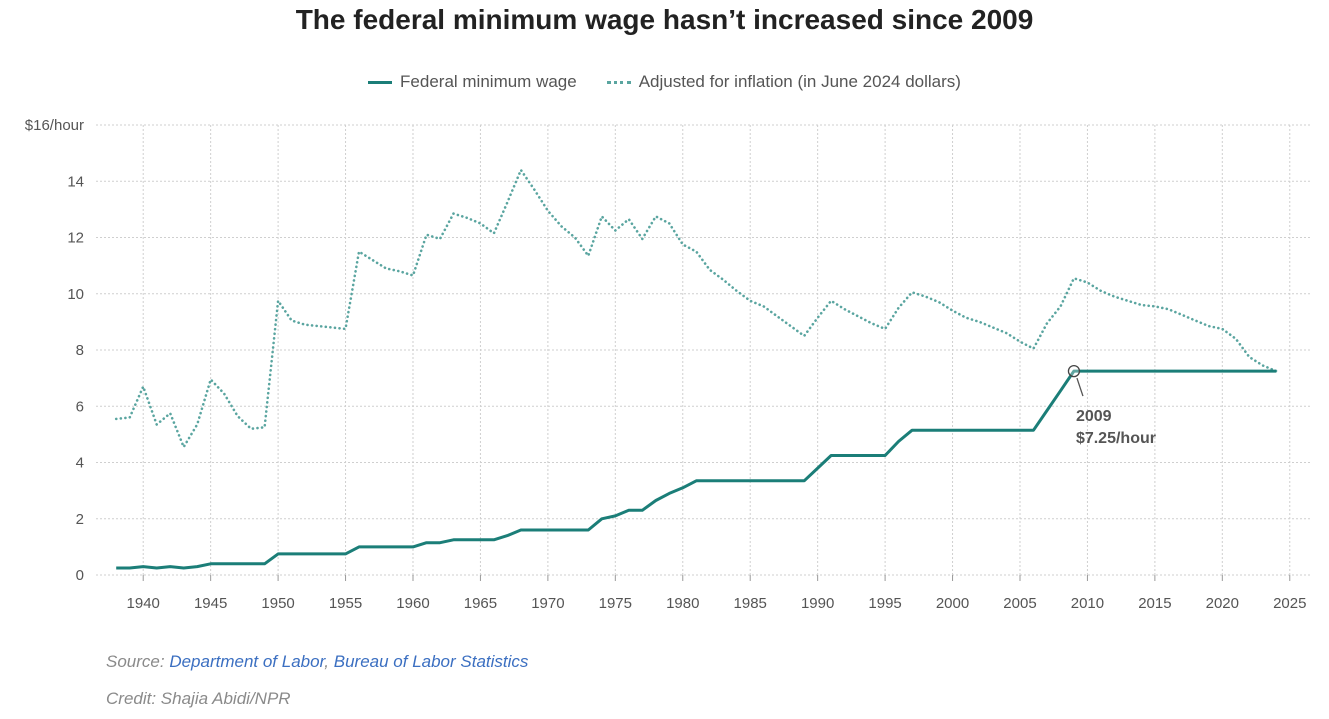 Image resolution: width=1329 pixels, height=719 pixels. I want to click on y-tick-label: 14, so click(75, 181).